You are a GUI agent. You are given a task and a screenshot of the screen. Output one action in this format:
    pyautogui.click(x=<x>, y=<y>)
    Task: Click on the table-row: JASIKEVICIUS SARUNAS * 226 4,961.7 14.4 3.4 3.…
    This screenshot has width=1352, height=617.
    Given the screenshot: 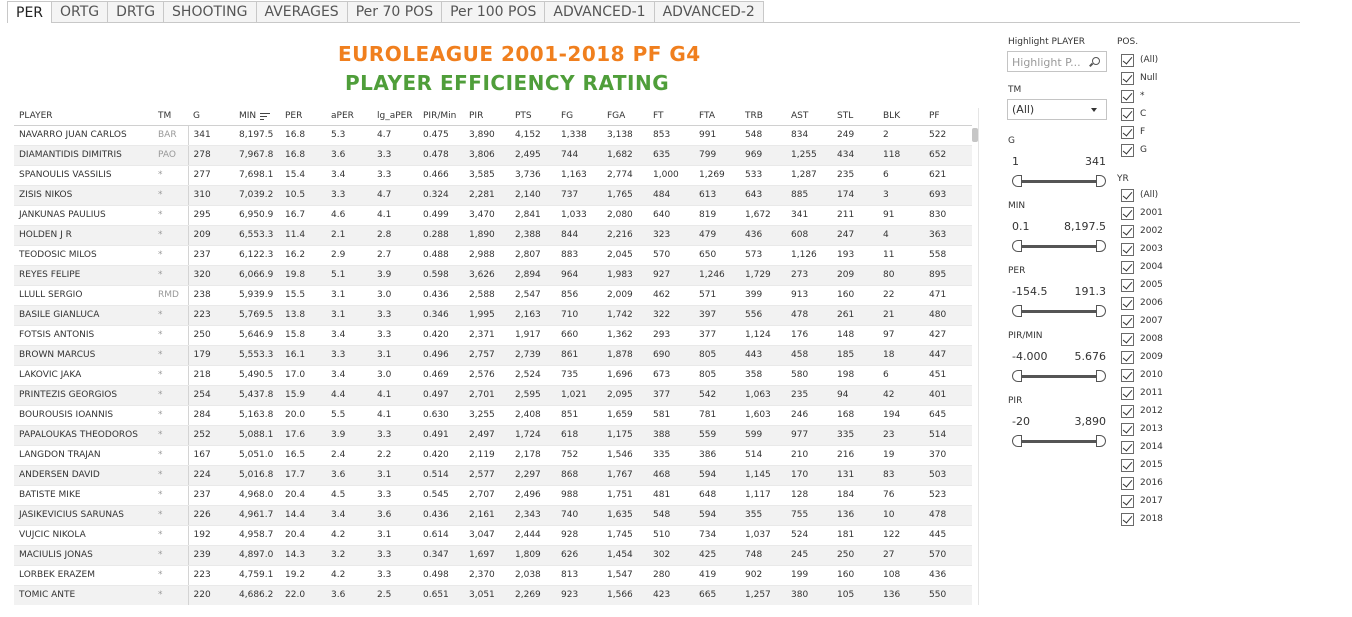 What is the action you would take?
    pyautogui.click(x=493, y=515)
    